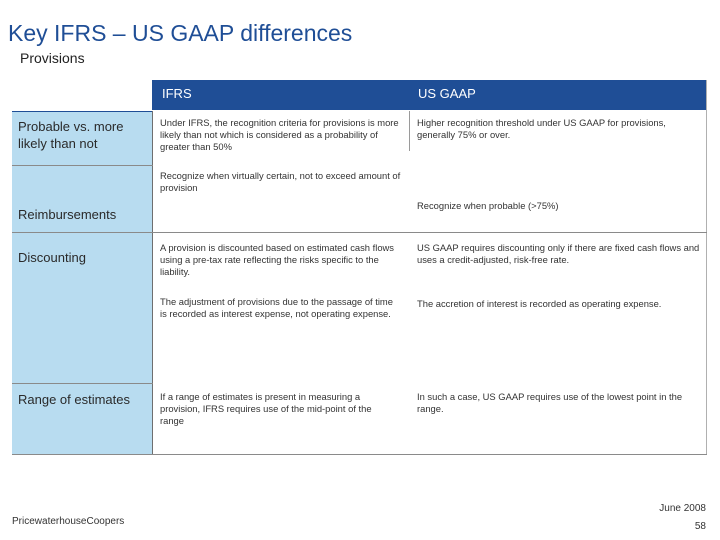 The image size is (720, 540). I want to click on footer-date: June 2008, so click(682, 508).